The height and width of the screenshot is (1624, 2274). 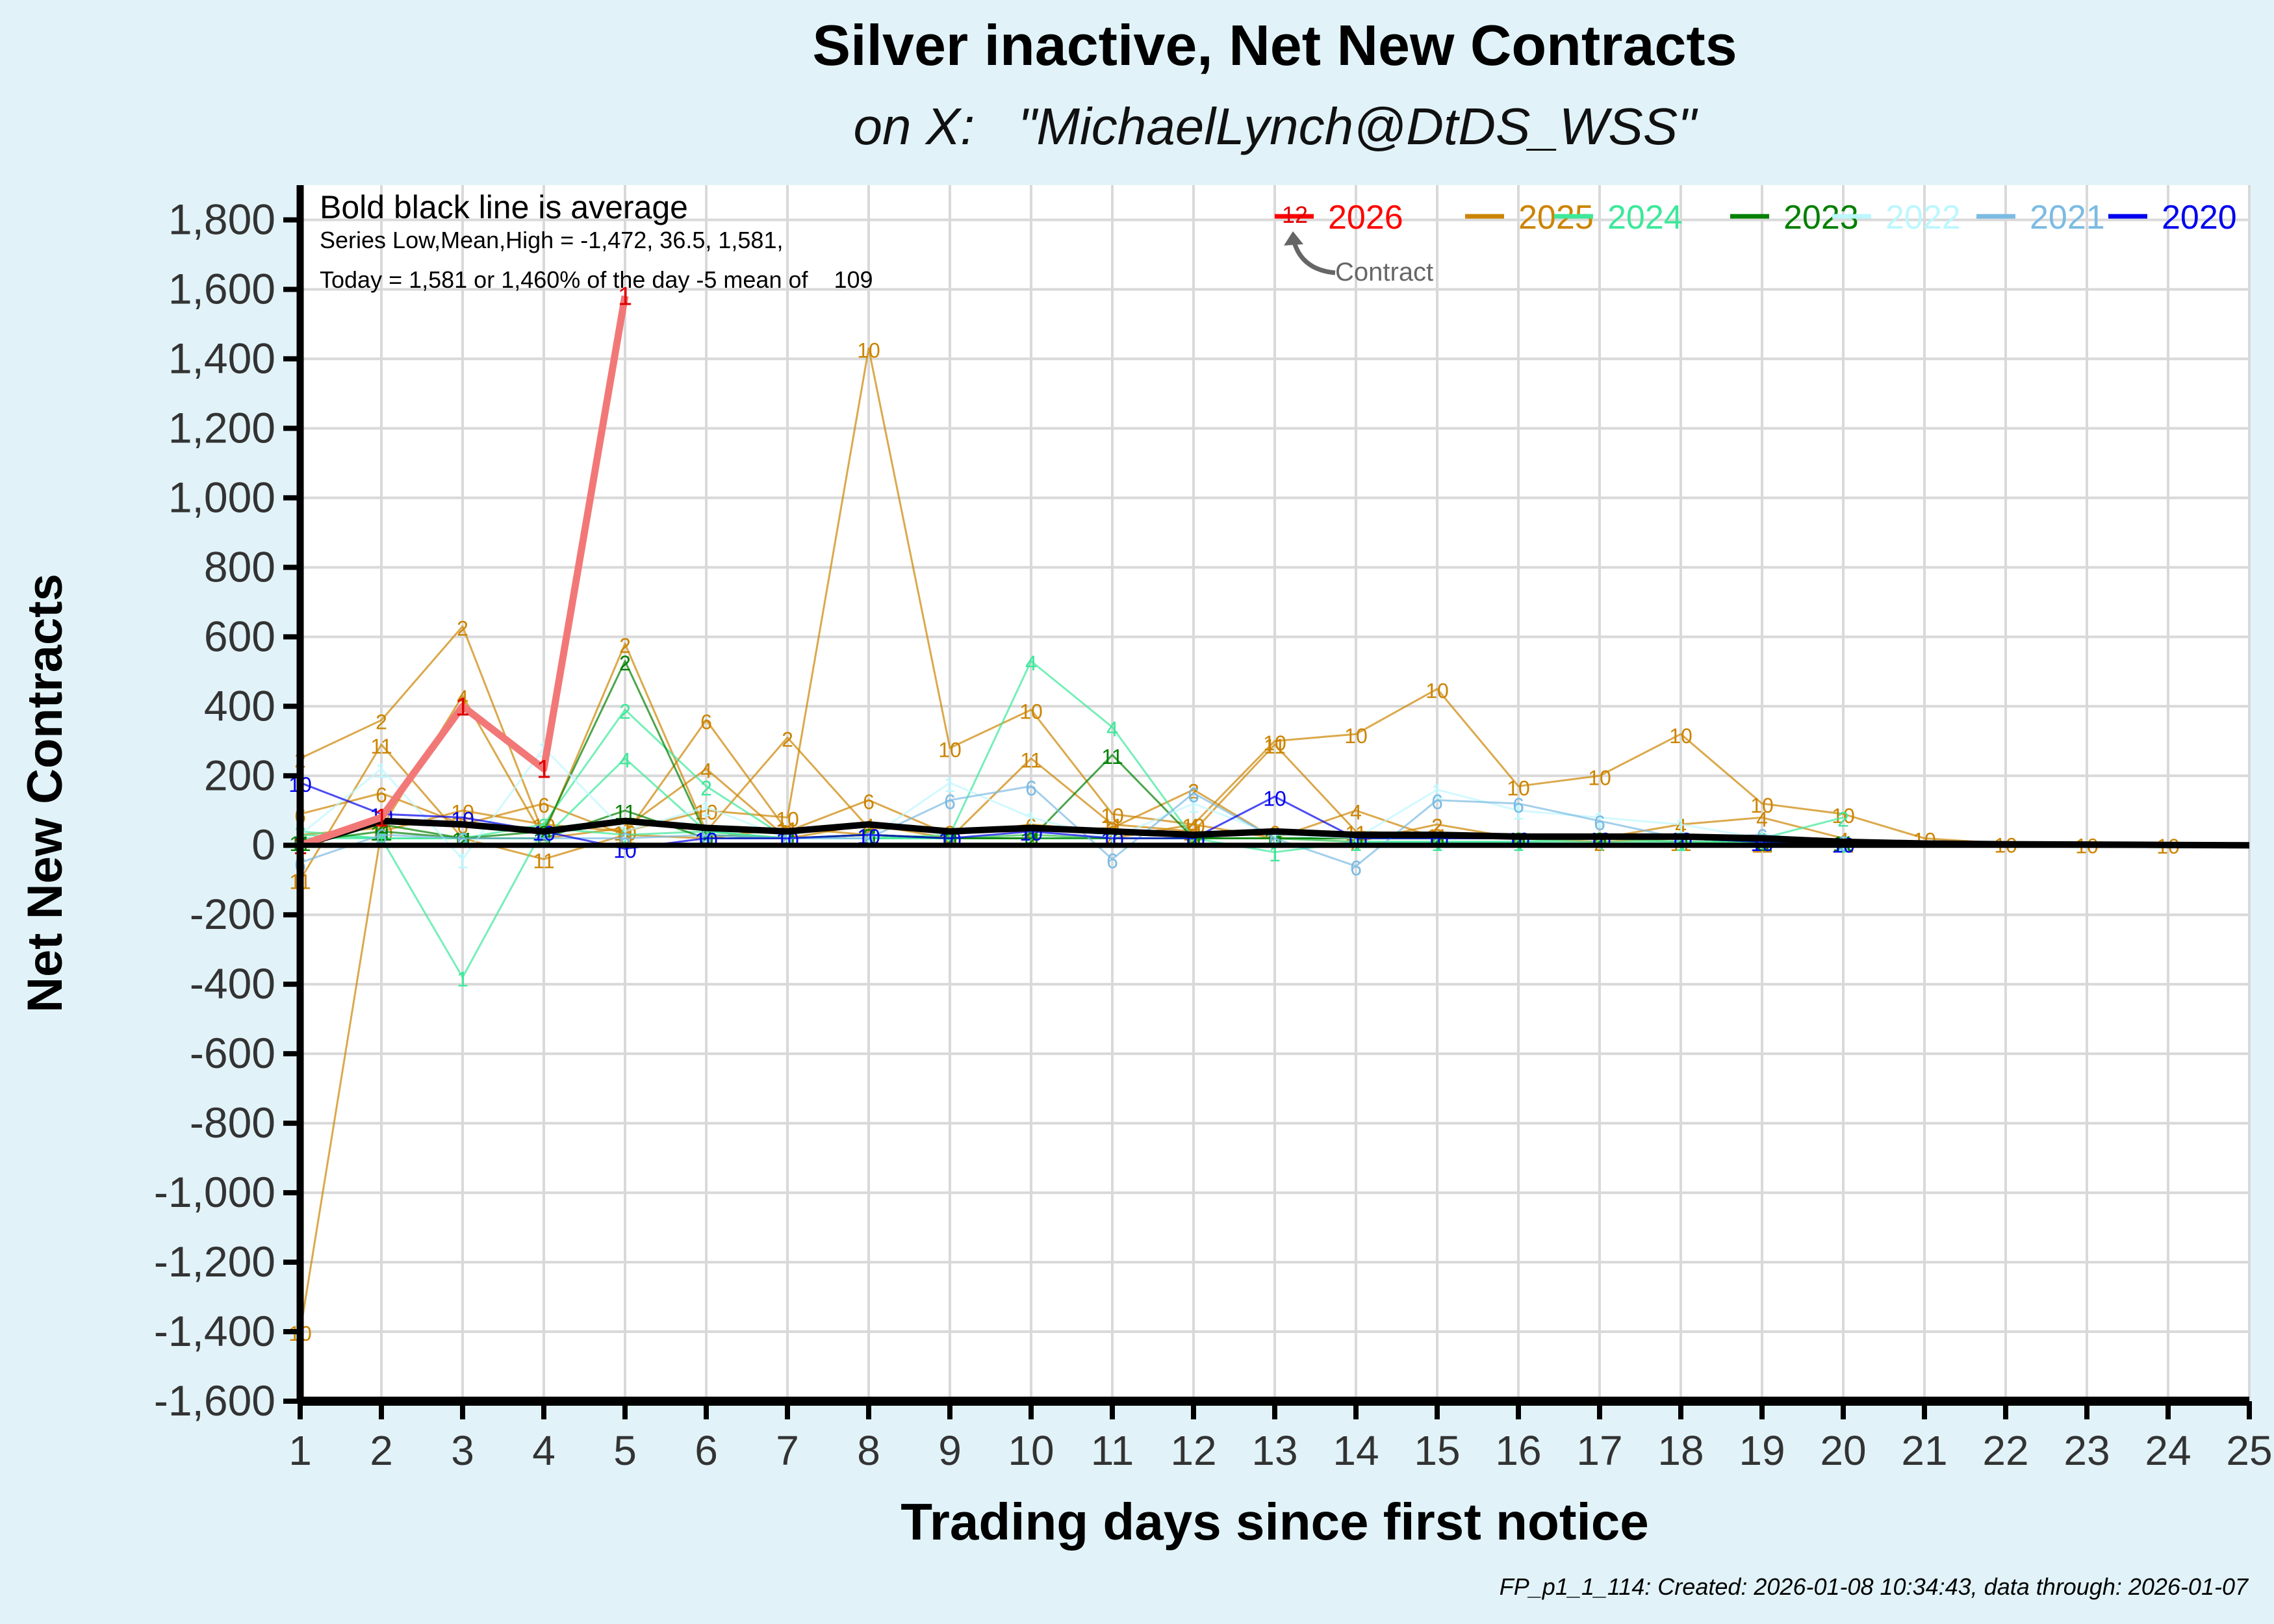 I want to click on x-tick-label: 9, so click(x=950, y=1450).